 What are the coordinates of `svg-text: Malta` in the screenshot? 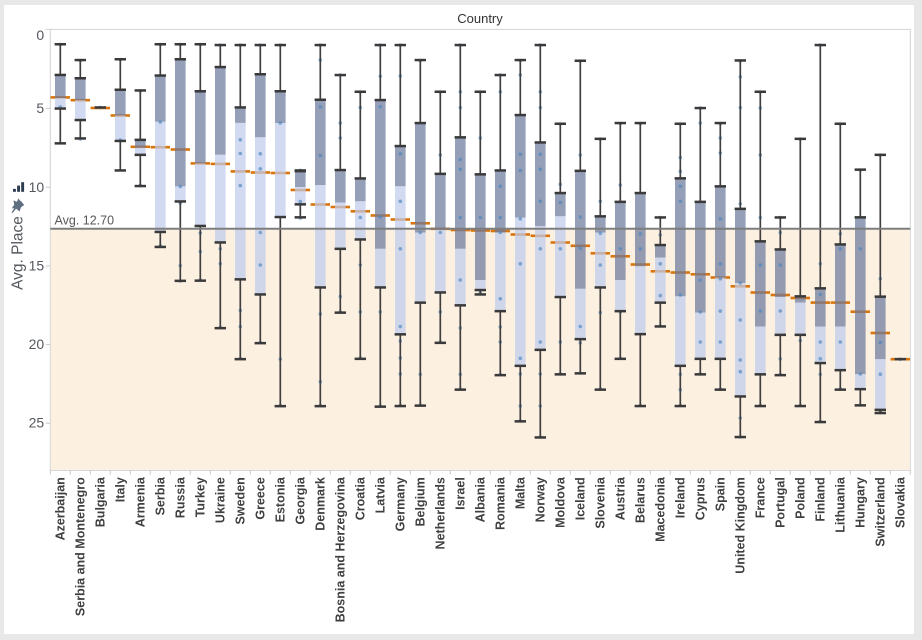 It's located at (521, 492).